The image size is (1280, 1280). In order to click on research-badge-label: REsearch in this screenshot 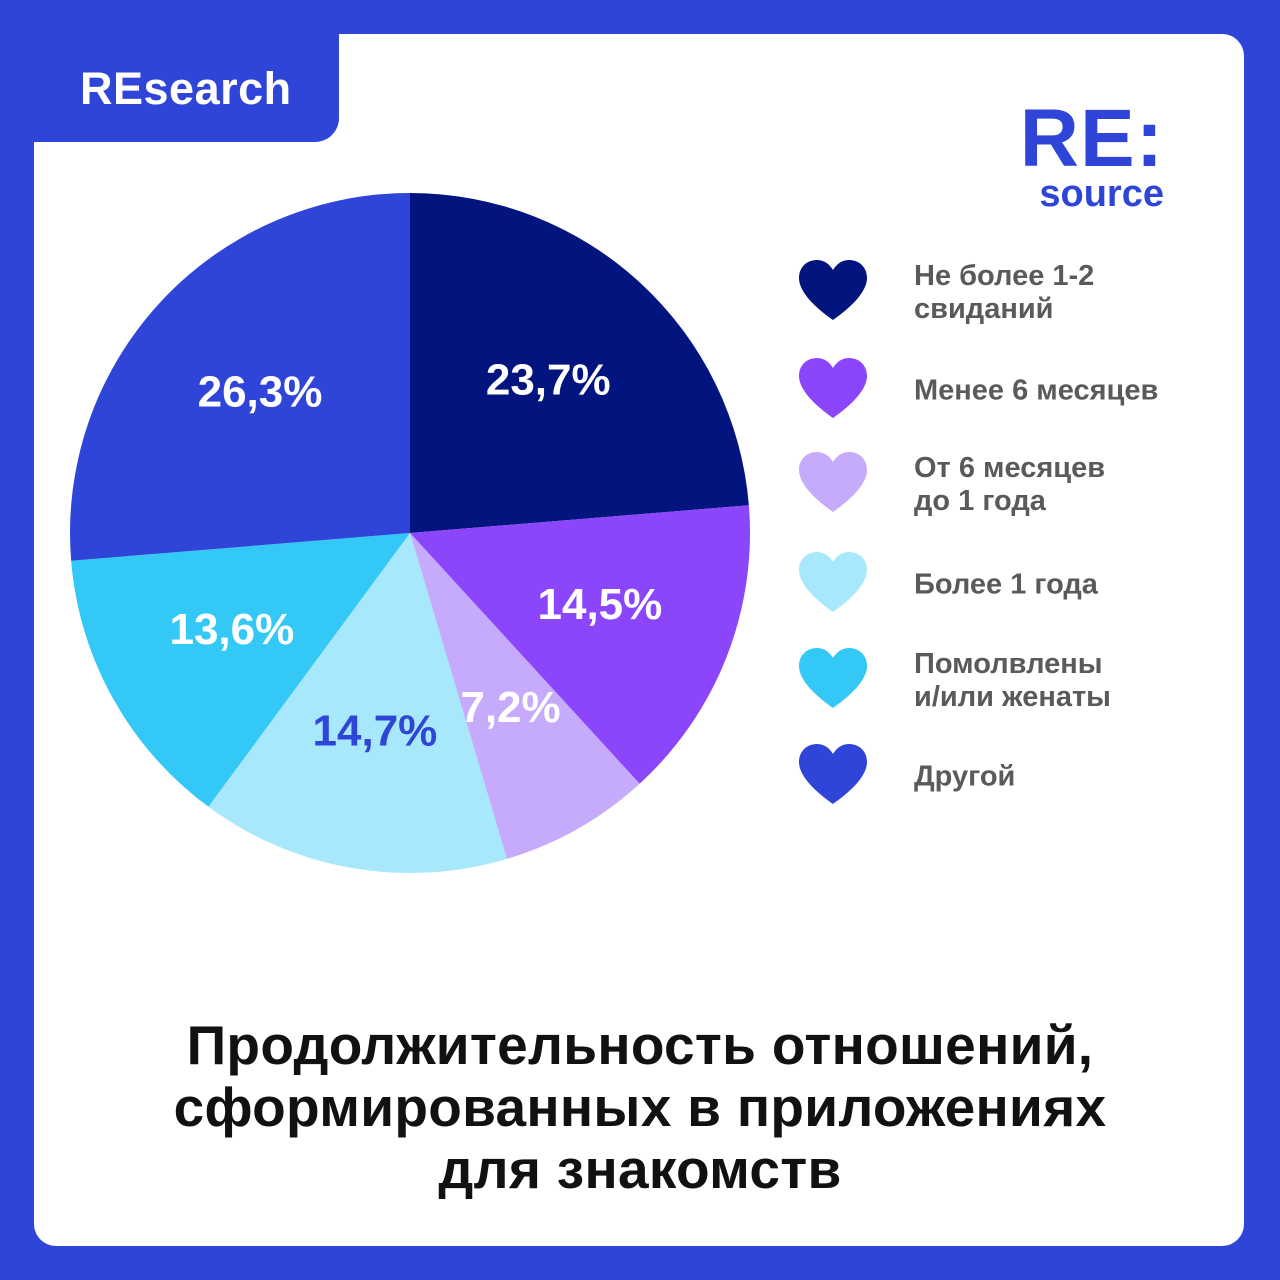, I will do `click(186, 88)`.